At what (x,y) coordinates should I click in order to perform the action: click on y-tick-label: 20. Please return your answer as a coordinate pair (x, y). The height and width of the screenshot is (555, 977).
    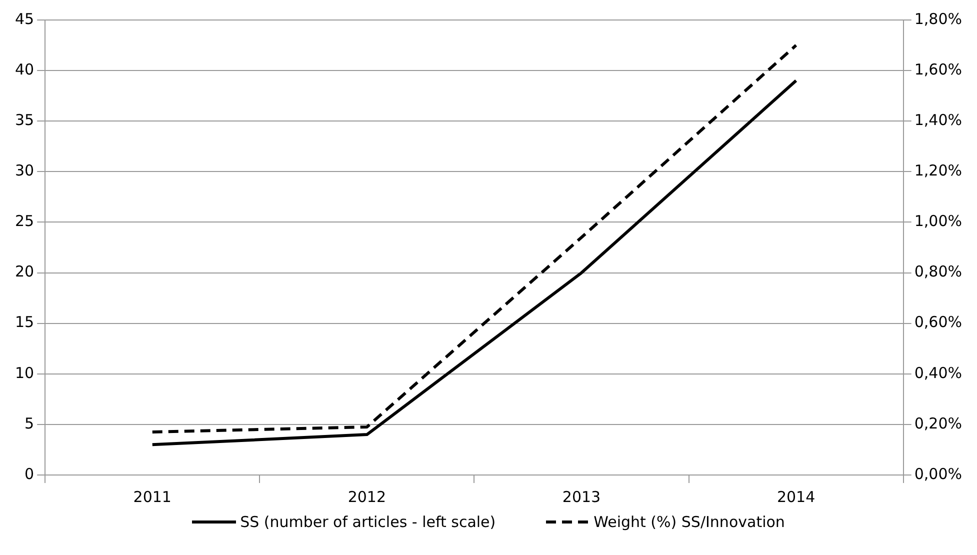
    Looking at the image, I should click on (24, 271).